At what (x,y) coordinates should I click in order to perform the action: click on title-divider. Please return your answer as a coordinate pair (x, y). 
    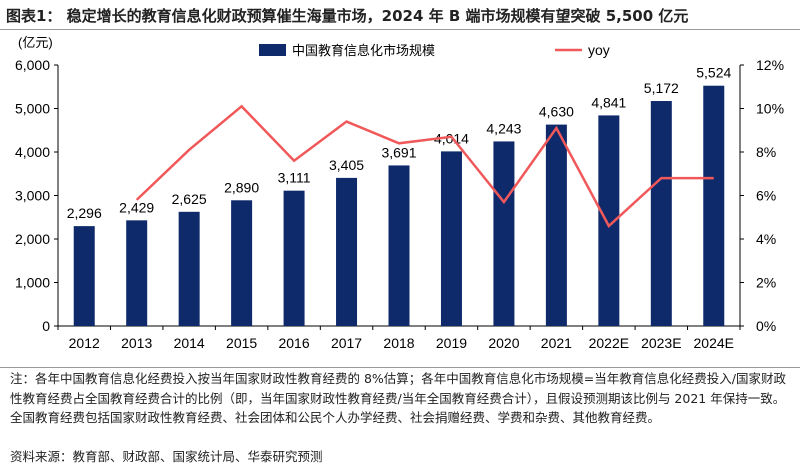
    Looking at the image, I should click on (400, 29).